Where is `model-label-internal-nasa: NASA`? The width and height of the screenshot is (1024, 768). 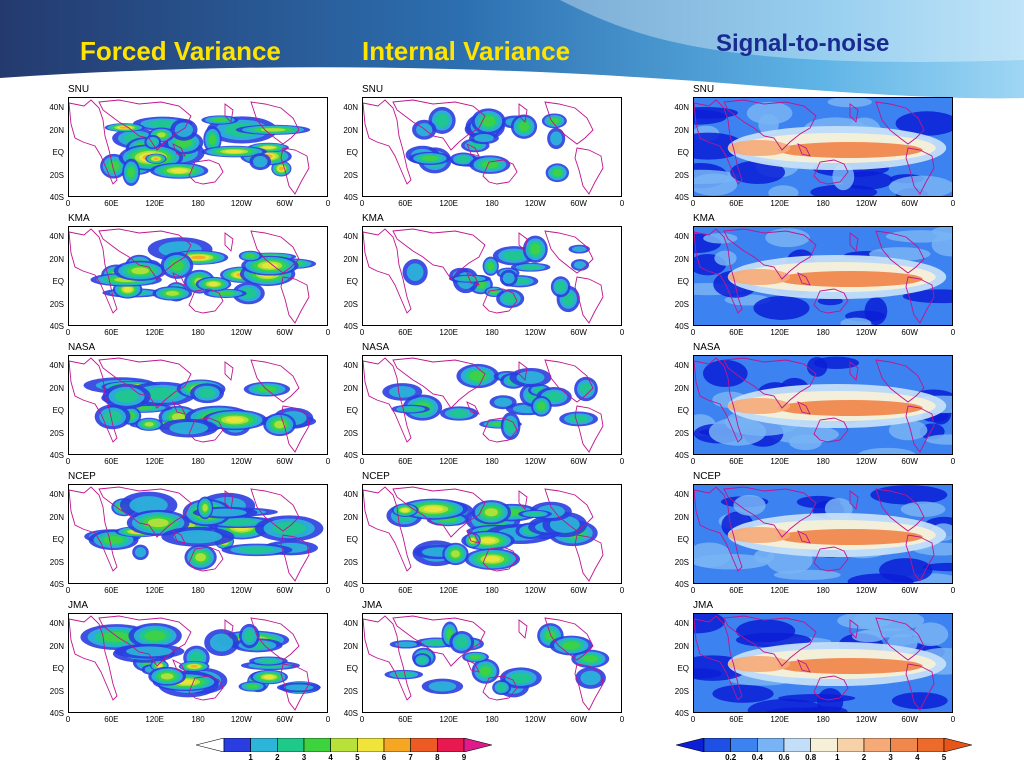
model-label-internal-nasa: NASA is located at coordinates (376, 347).